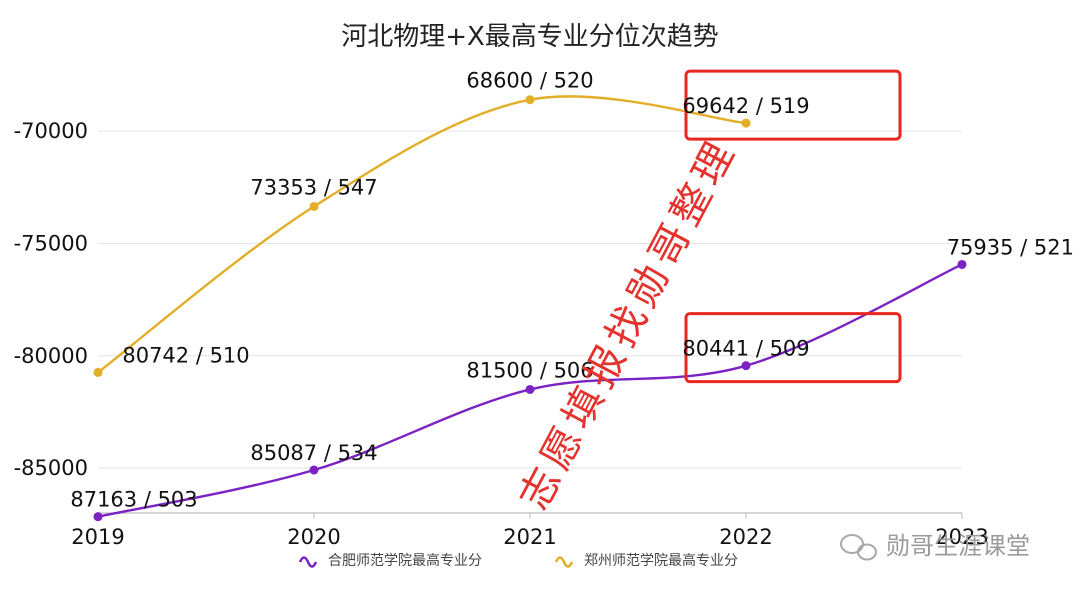 This screenshot has width=1080, height=592. Describe the element at coordinates (661, 560) in the screenshot. I see `legend-item-1: 郑州师范学院最高专业分` at that location.